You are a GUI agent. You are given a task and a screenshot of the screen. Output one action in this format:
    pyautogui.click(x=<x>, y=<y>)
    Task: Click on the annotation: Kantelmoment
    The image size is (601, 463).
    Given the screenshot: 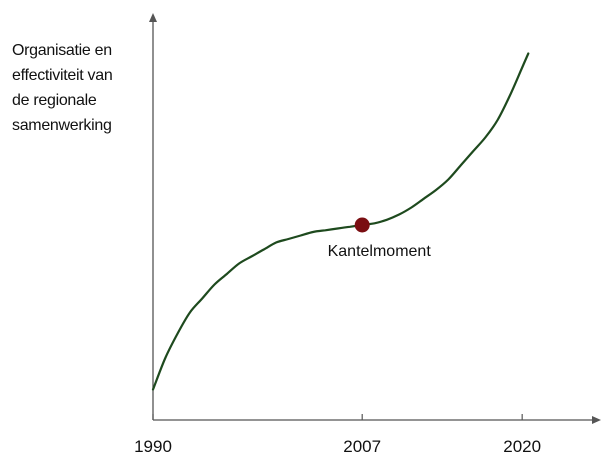 What is the action you would take?
    pyautogui.click(x=380, y=238)
    